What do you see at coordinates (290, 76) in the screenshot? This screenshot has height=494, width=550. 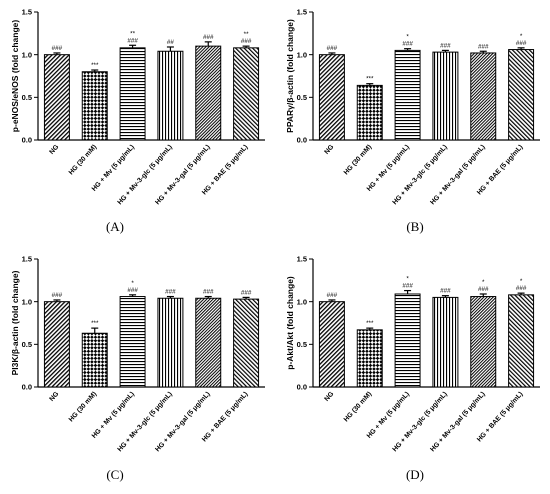 I see `y-axis-label: PPARγ/β-actin (fold change)` at bounding box center [290, 76].